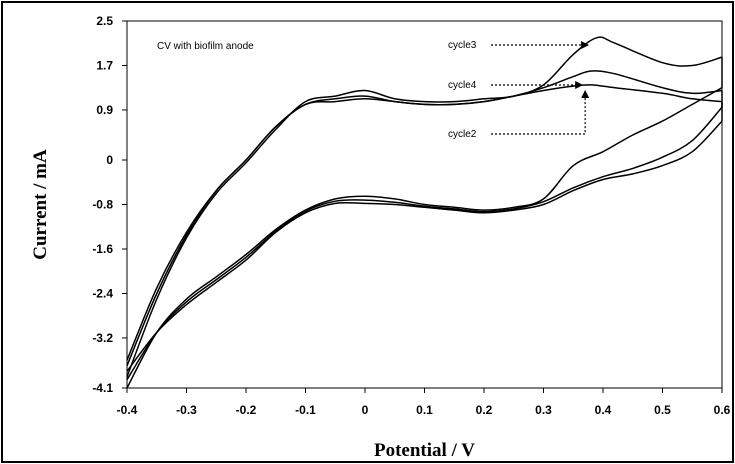 The height and width of the screenshot is (464, 735). I want to click on annotation-cycle4: cycle4, so click(462, 85).